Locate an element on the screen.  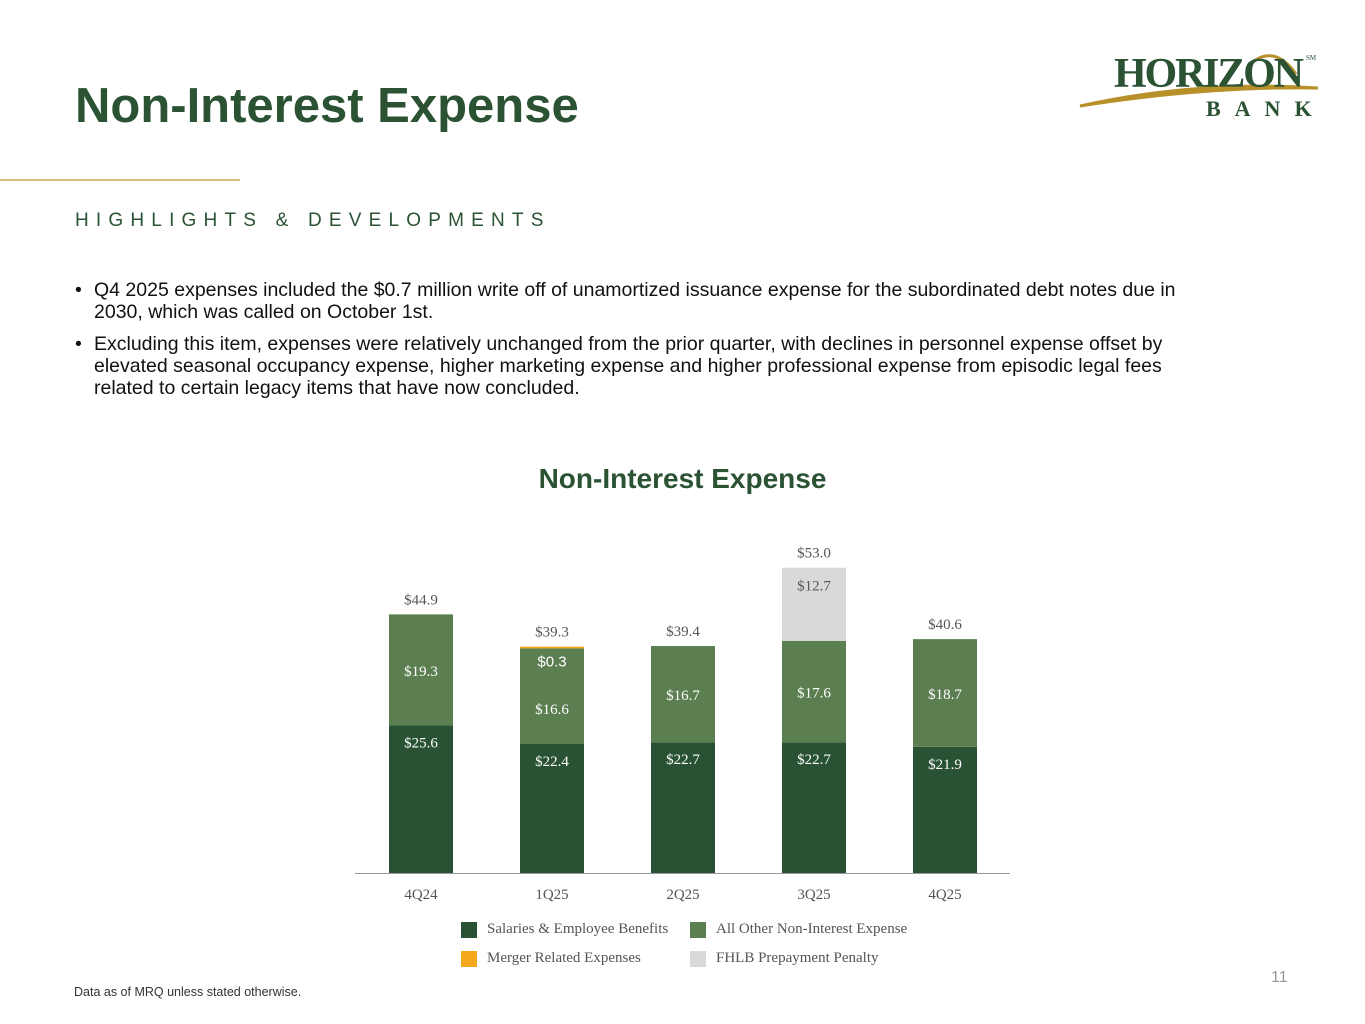
x-tick-label: 4Q25 is located at coordinates (944, 895).